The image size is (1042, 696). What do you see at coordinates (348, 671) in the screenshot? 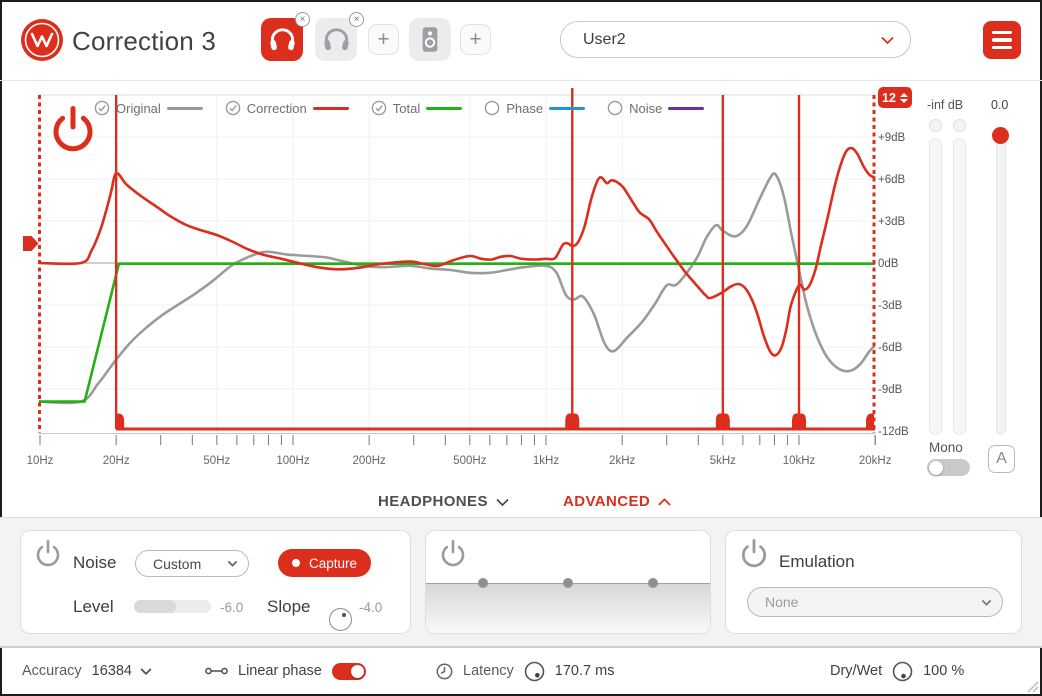
I see `linear-phase-toggle` at bounding box center [348, 671].